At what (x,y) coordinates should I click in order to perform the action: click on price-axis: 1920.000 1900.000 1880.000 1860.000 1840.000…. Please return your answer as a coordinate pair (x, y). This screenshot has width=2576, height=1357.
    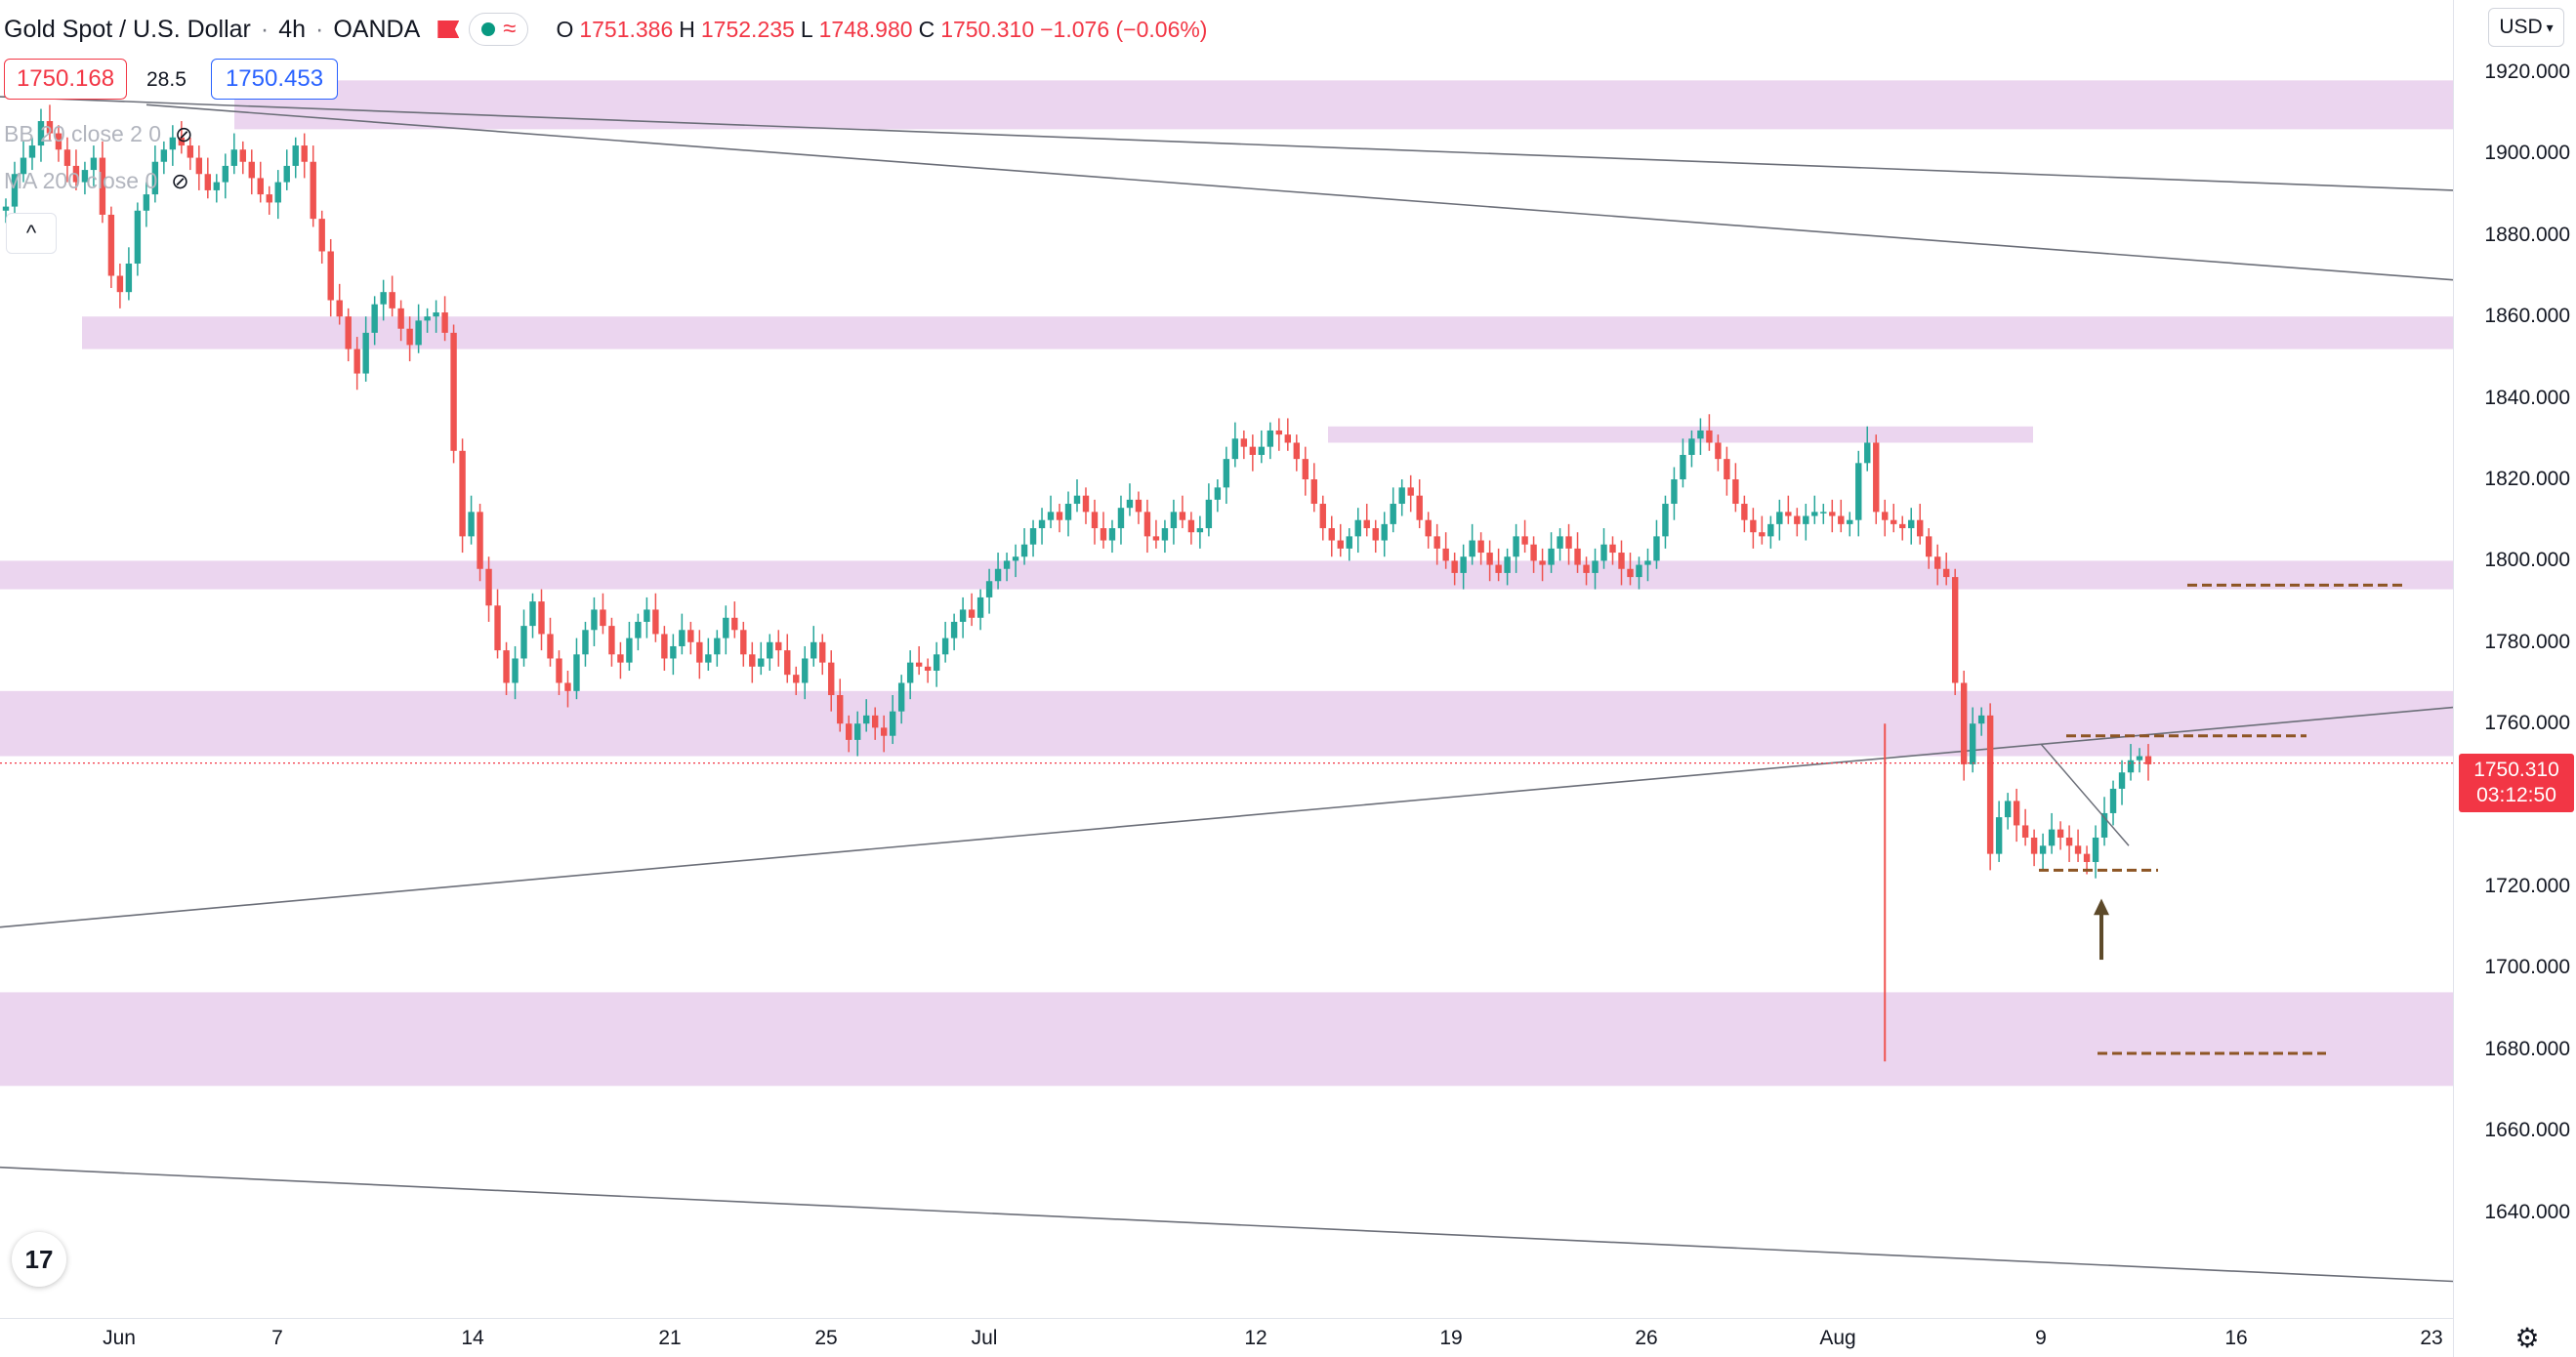
    Looking at the image, I should click on (2514, 678).